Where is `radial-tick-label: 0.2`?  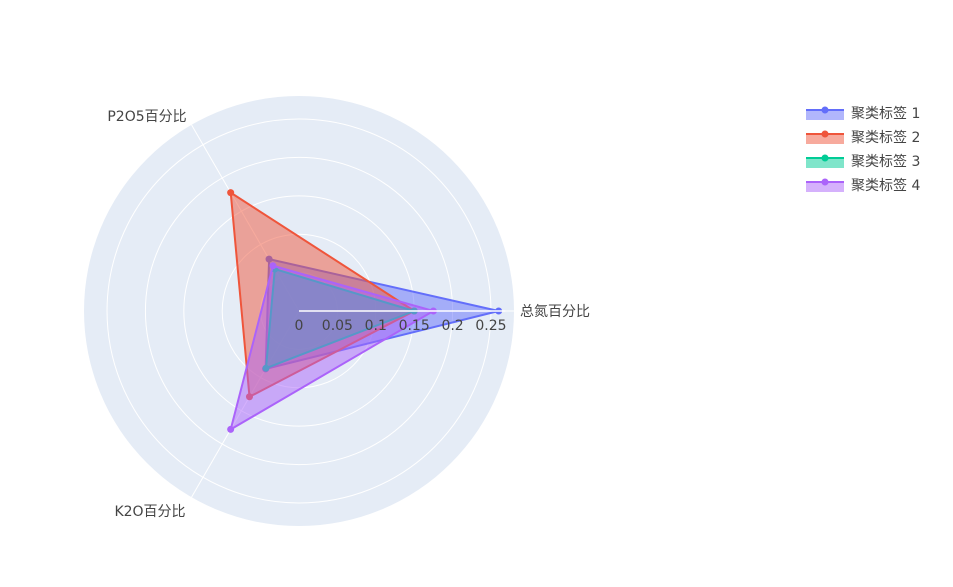 radial-tick-label: 0.2 is located at coordinates (452, 326).